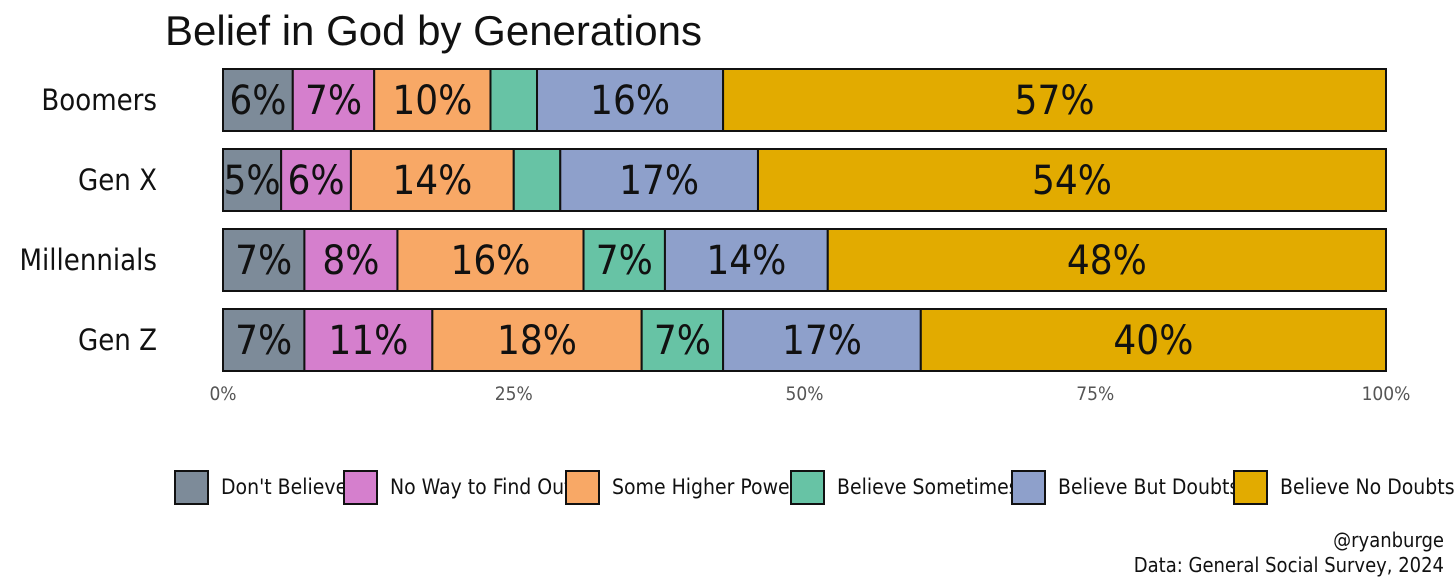 This screenshot has height=582, width=1456. I want to click on bar-gen-z-don-t-believe, so click(264, 340).